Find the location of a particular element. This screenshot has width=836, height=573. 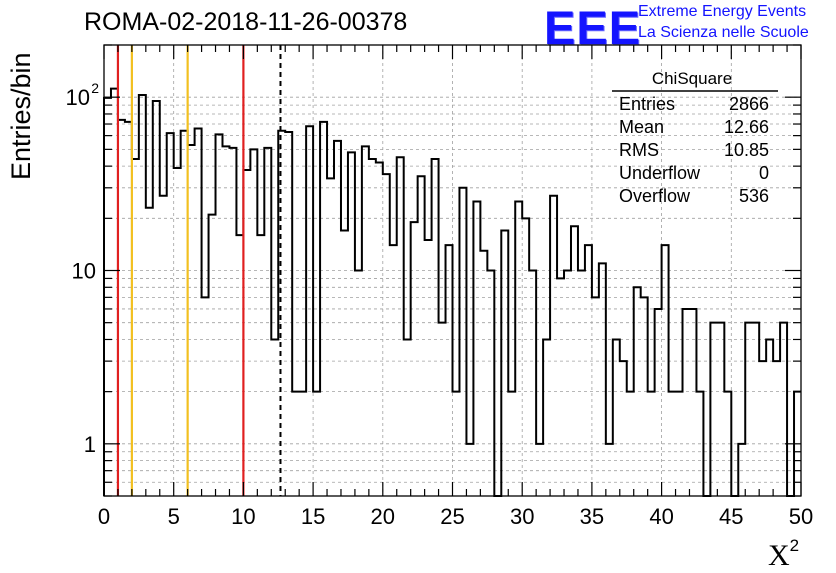

stats-label-overflow: Overflow is located at coordinates (655, 196).